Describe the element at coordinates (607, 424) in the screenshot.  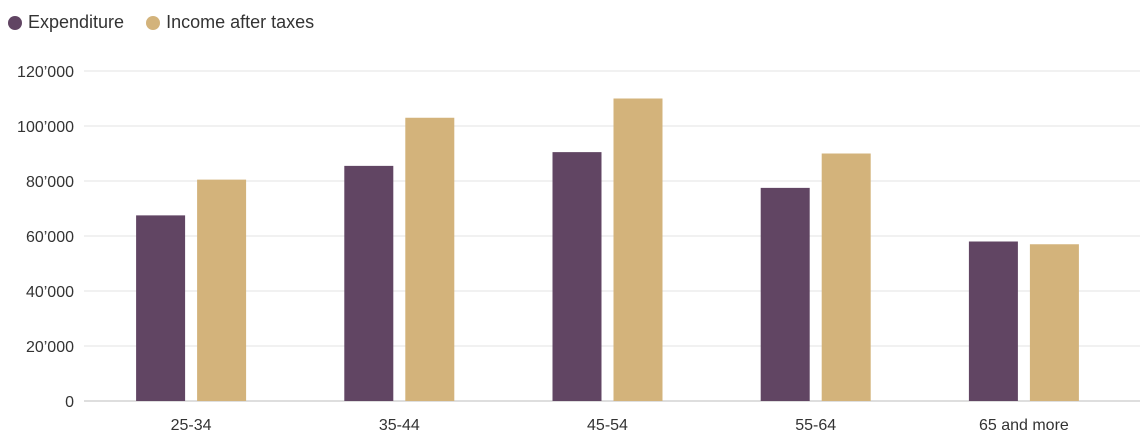
I see `x-tick-label: 45-54` at that location.